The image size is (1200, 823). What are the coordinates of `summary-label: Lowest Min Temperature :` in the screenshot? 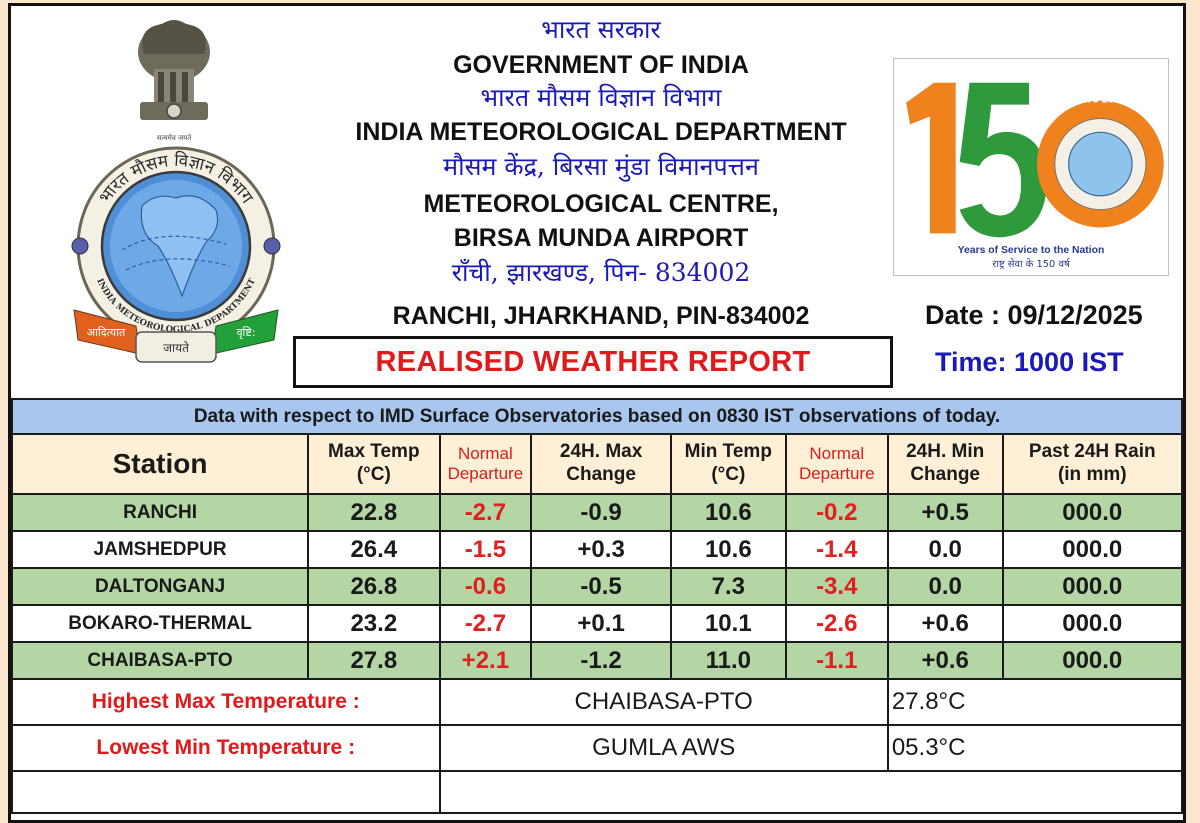 It's located at (226, 748).